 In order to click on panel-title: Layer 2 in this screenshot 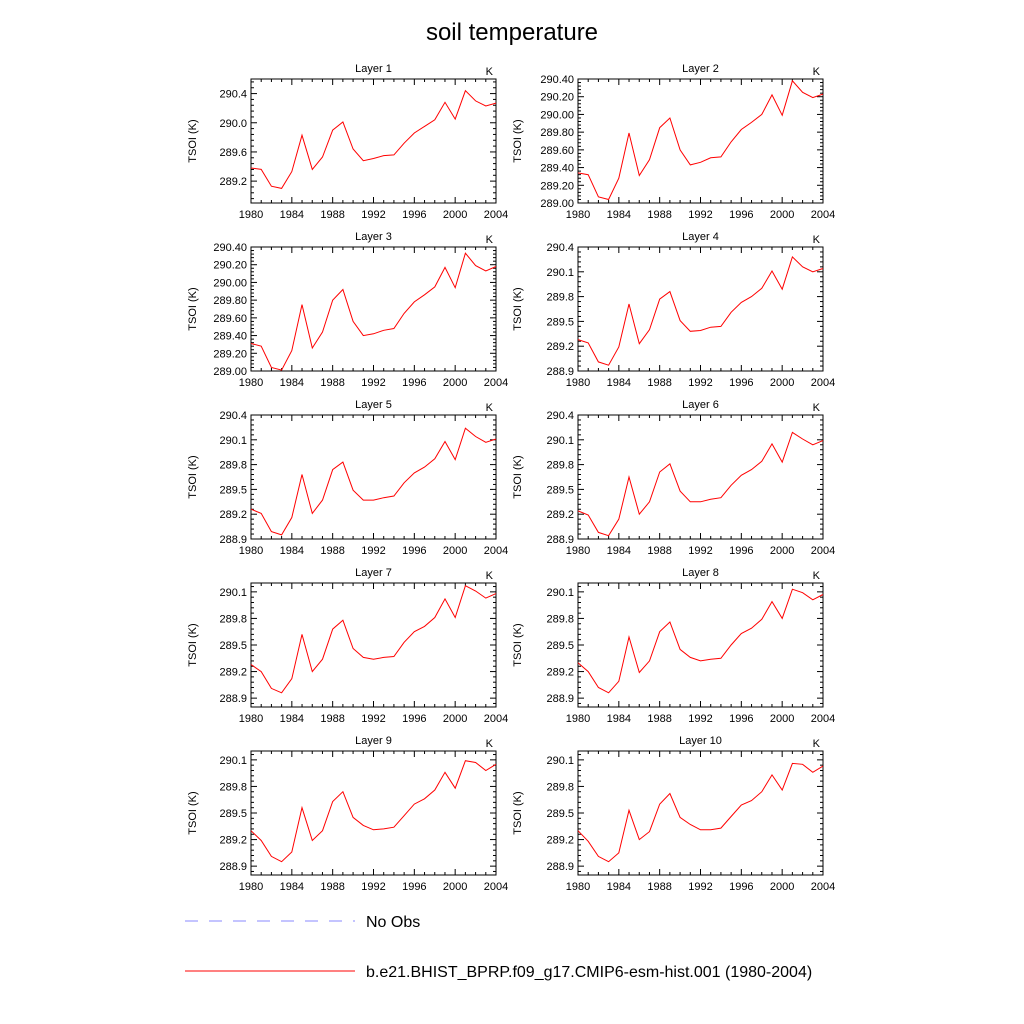, I will do `click(700, 69)`.